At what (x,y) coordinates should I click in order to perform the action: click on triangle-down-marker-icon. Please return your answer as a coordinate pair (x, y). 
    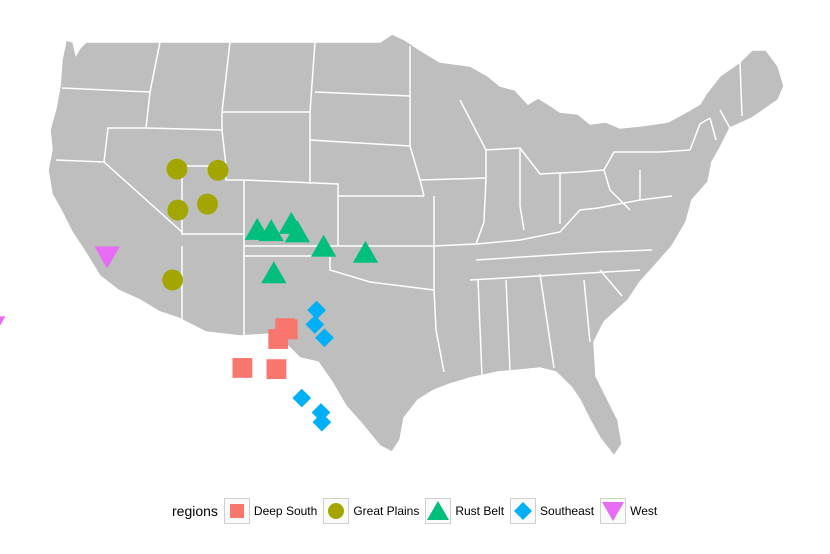
    Looking at the image, I should click on (613, 511).